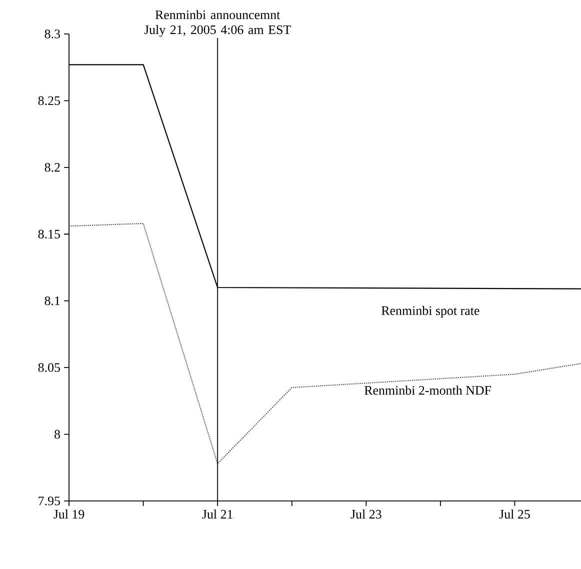  I want to click on y-tick-label: 8.3, so click(52, 34).